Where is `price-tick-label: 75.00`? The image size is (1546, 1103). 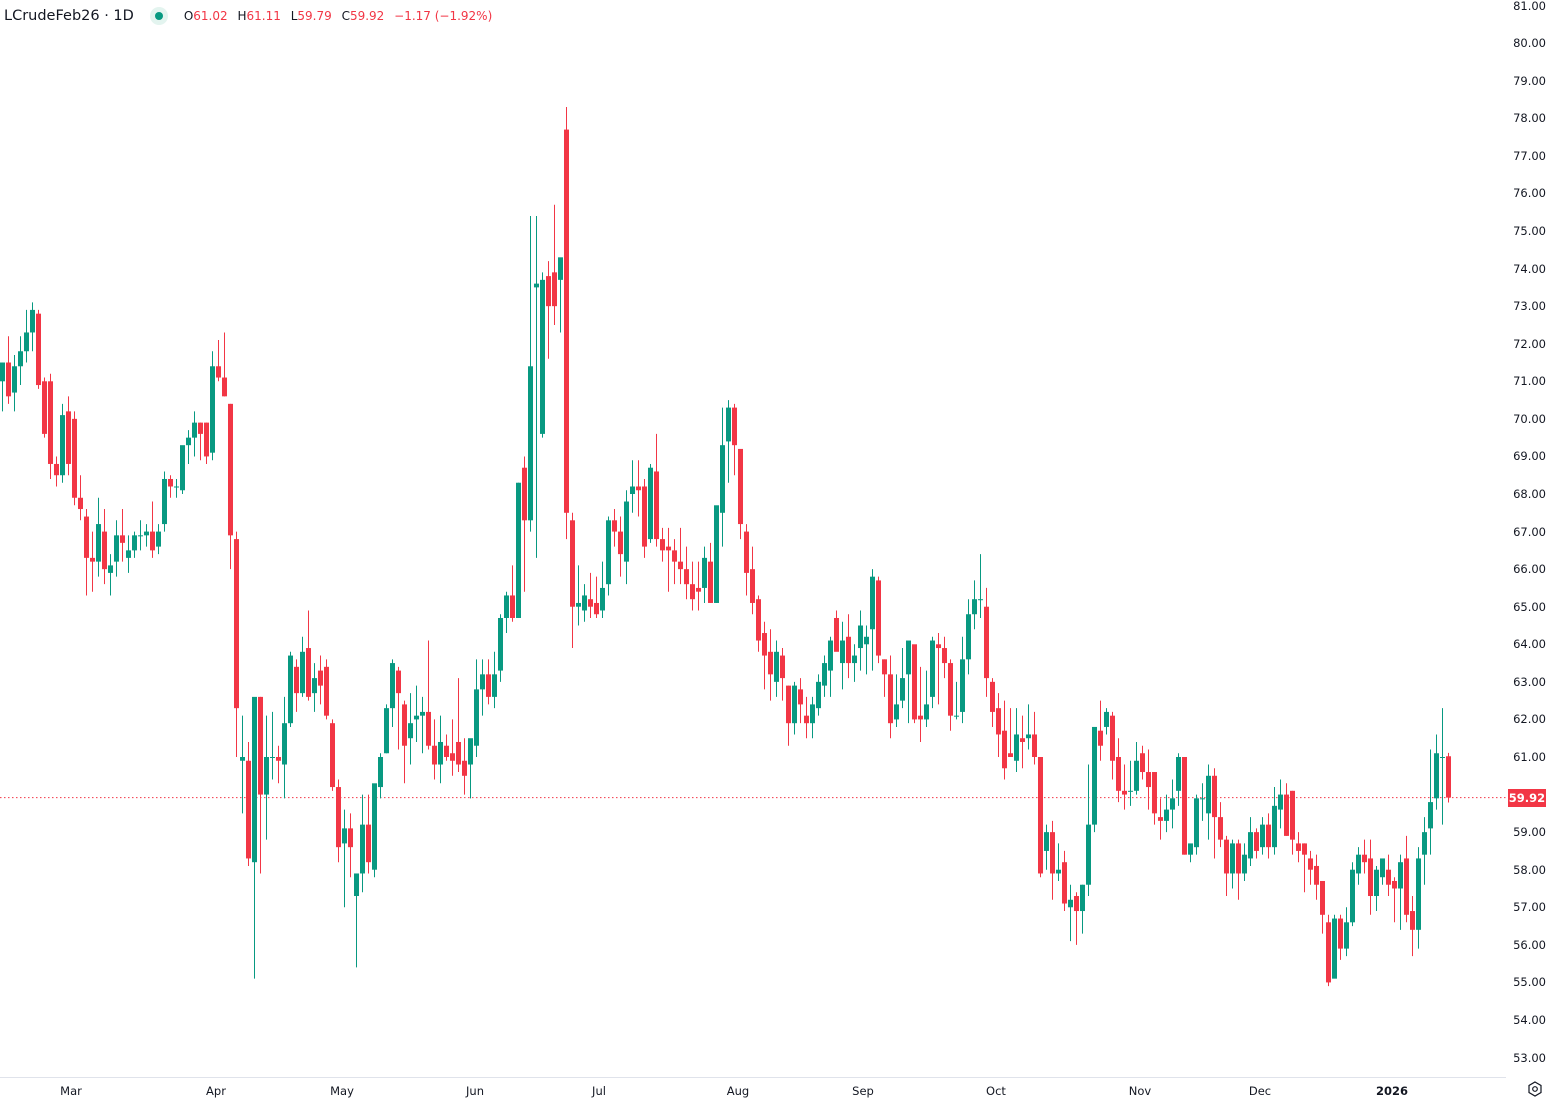 price-tick-label: 75.00 is located at coordinates (1529, 231).